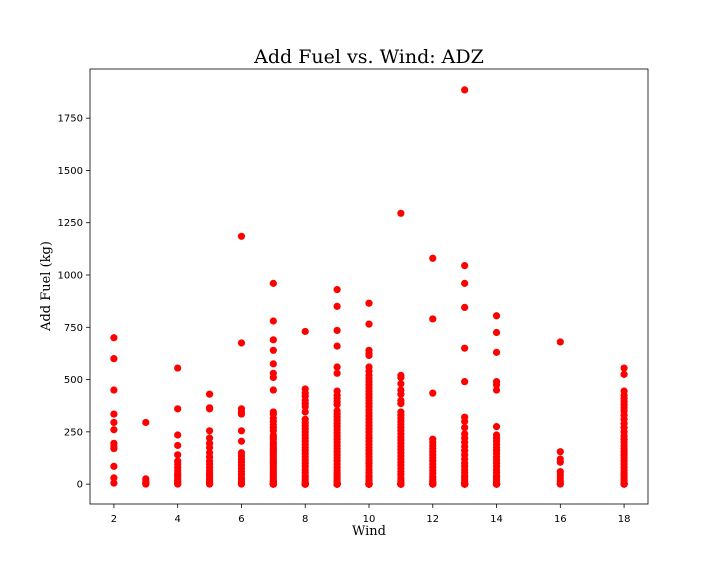  What do you see at coordinates (73, 380) in the screenshot?
I see `y-tick-label: 500` at bounding box center [73, 380].